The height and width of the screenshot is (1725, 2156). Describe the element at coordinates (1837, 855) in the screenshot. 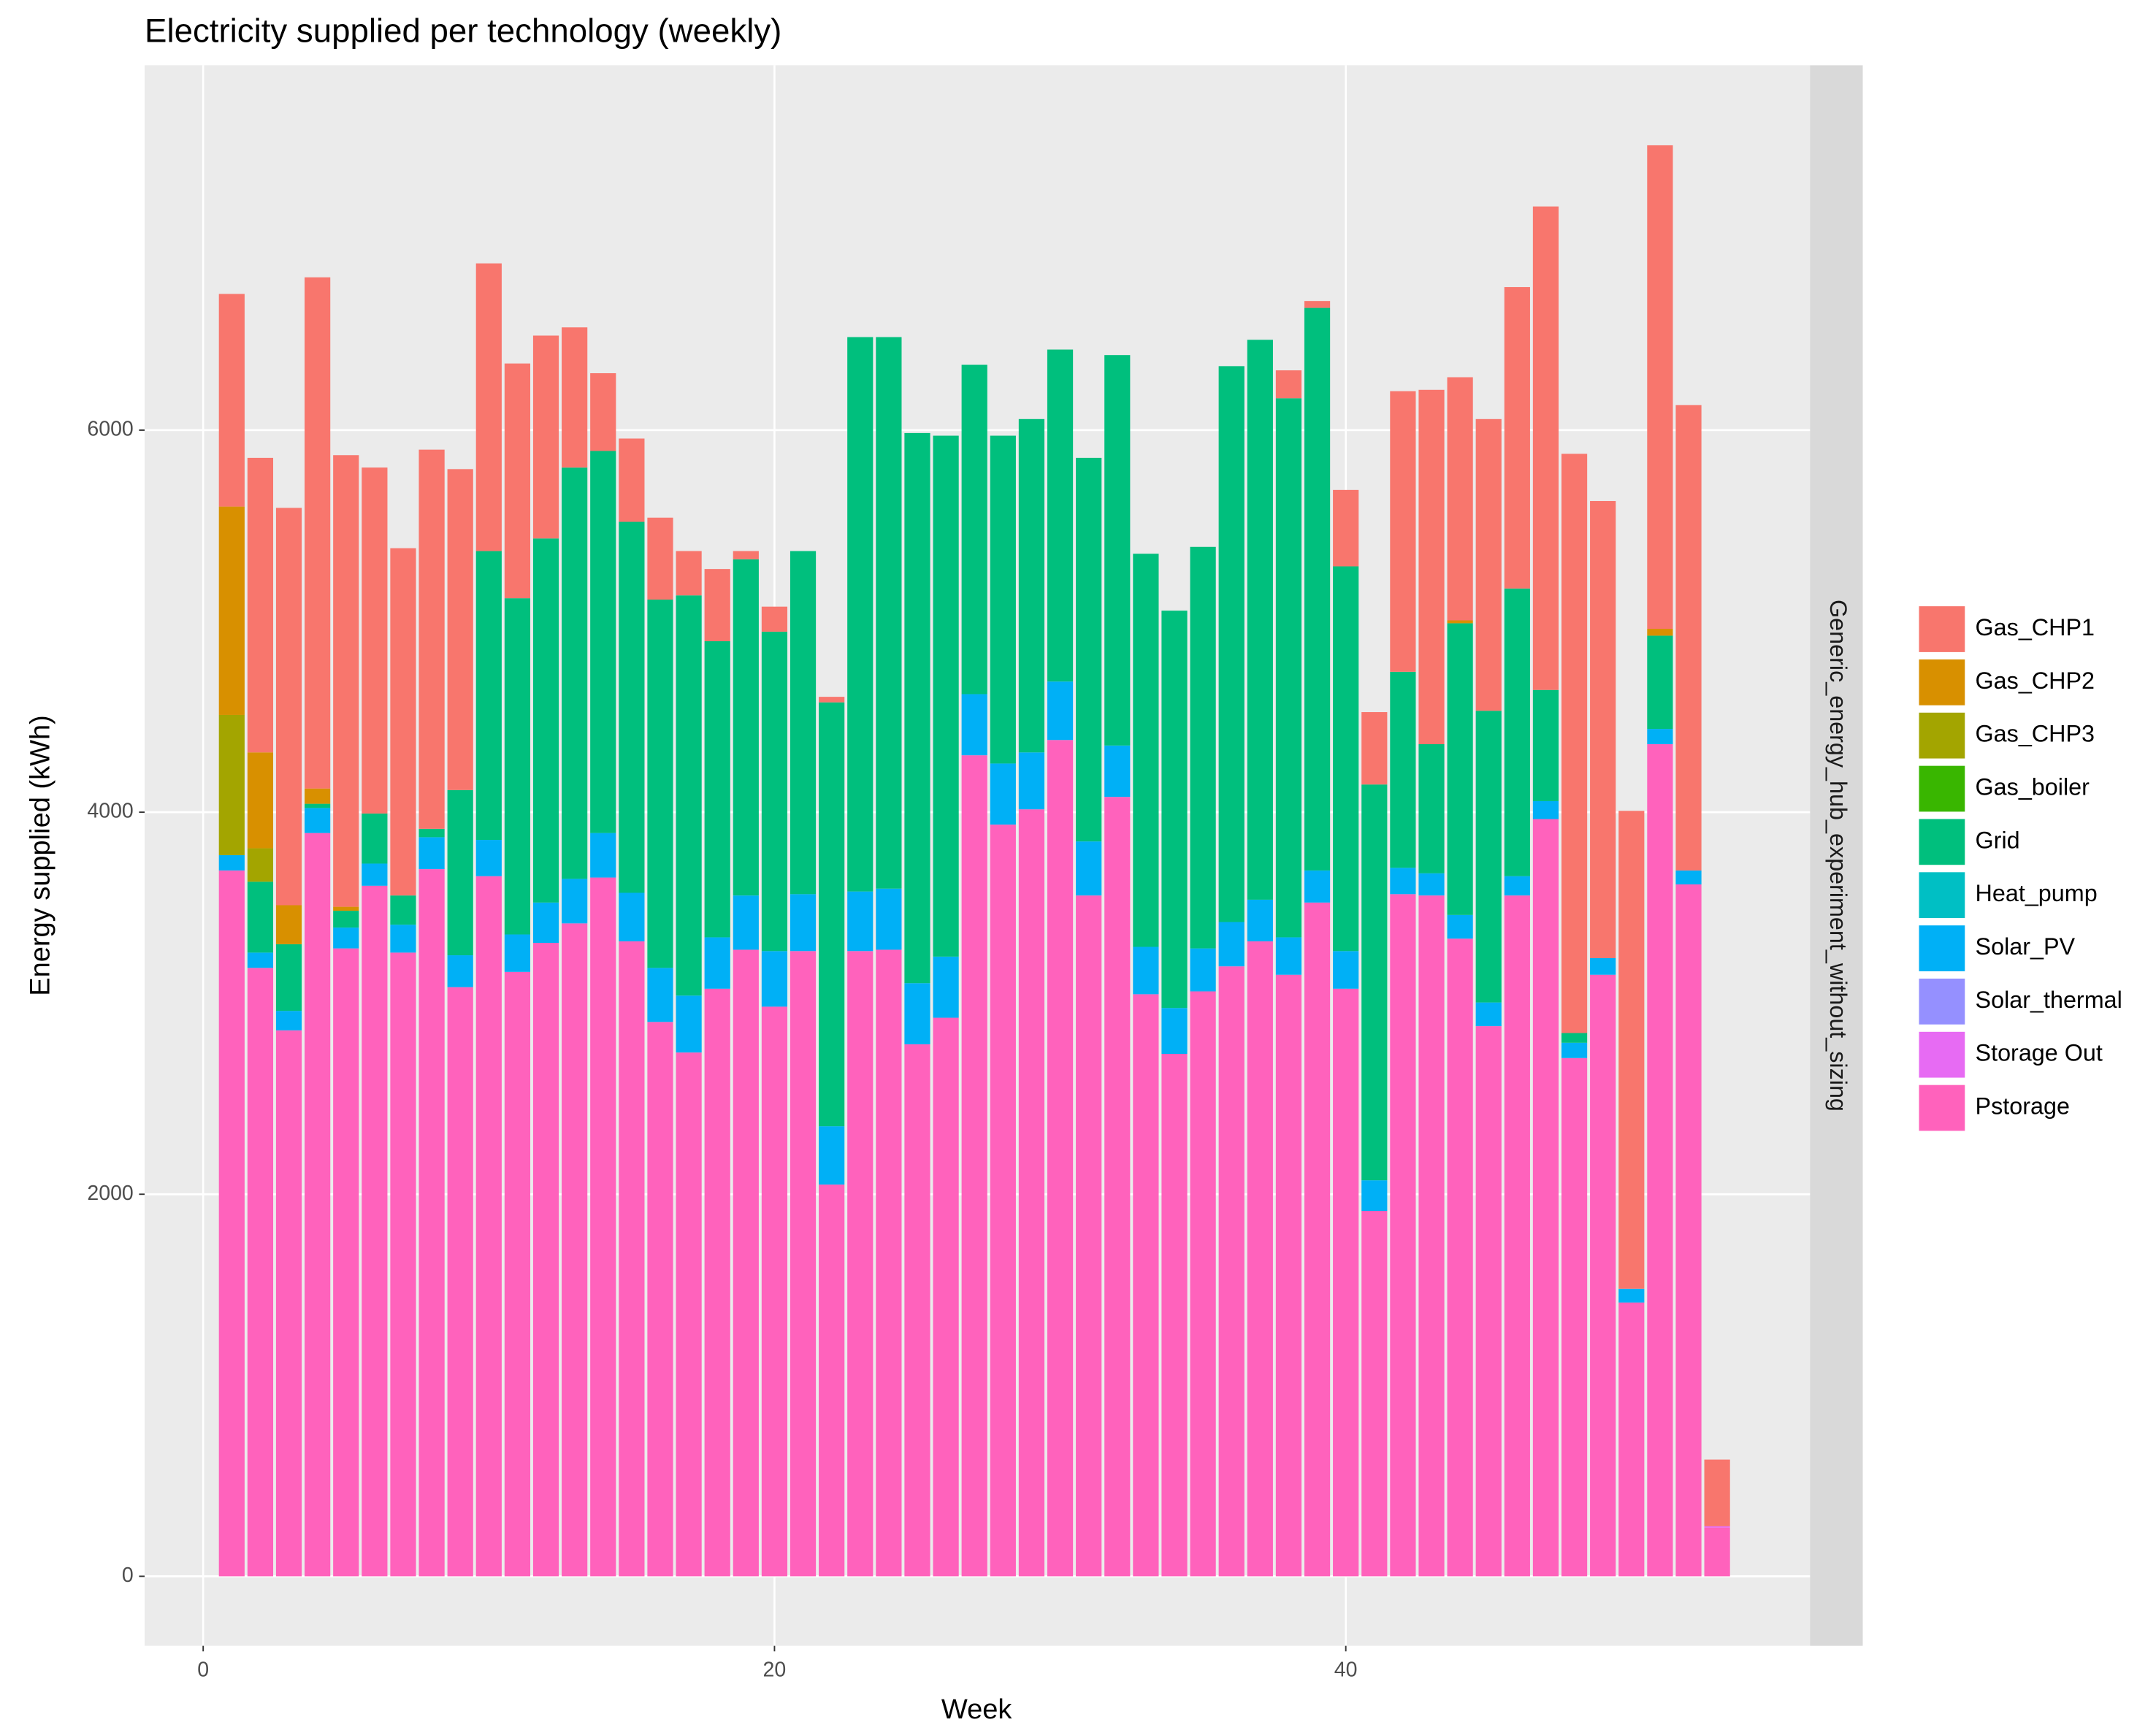

I see `facet-strip` at that location.